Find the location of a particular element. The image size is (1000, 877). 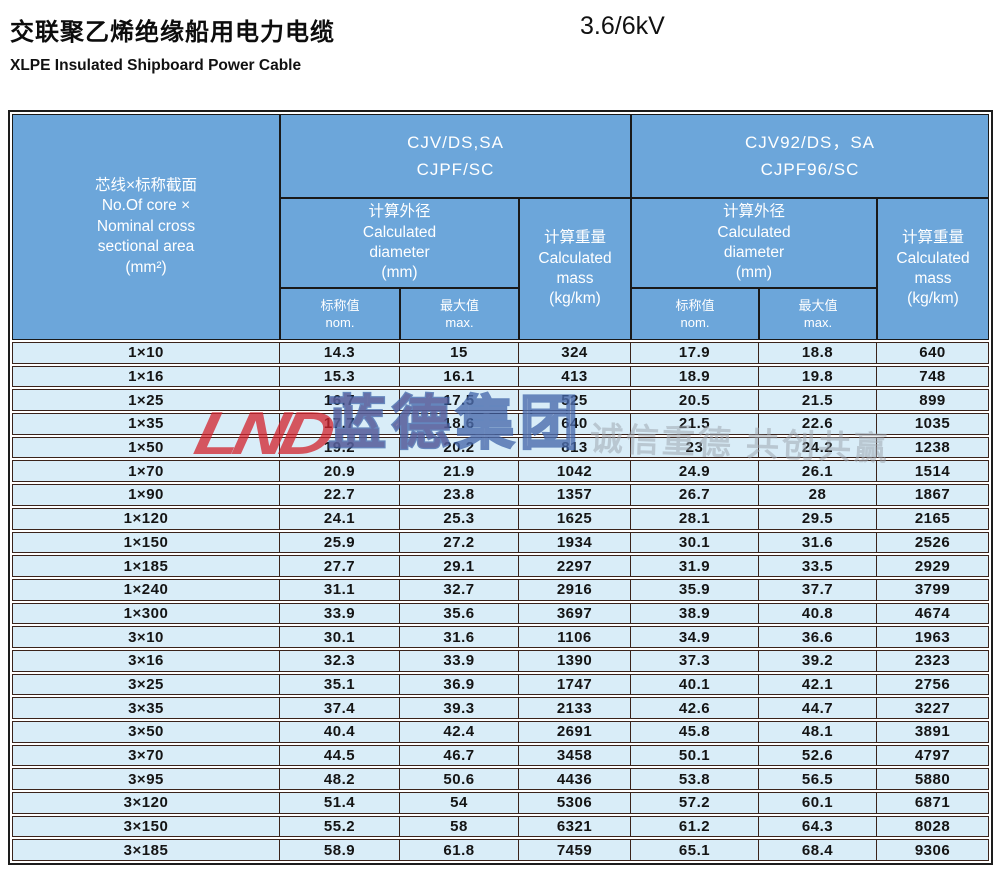

spec-cell: 1×35 is located at coordinates (146, 424).